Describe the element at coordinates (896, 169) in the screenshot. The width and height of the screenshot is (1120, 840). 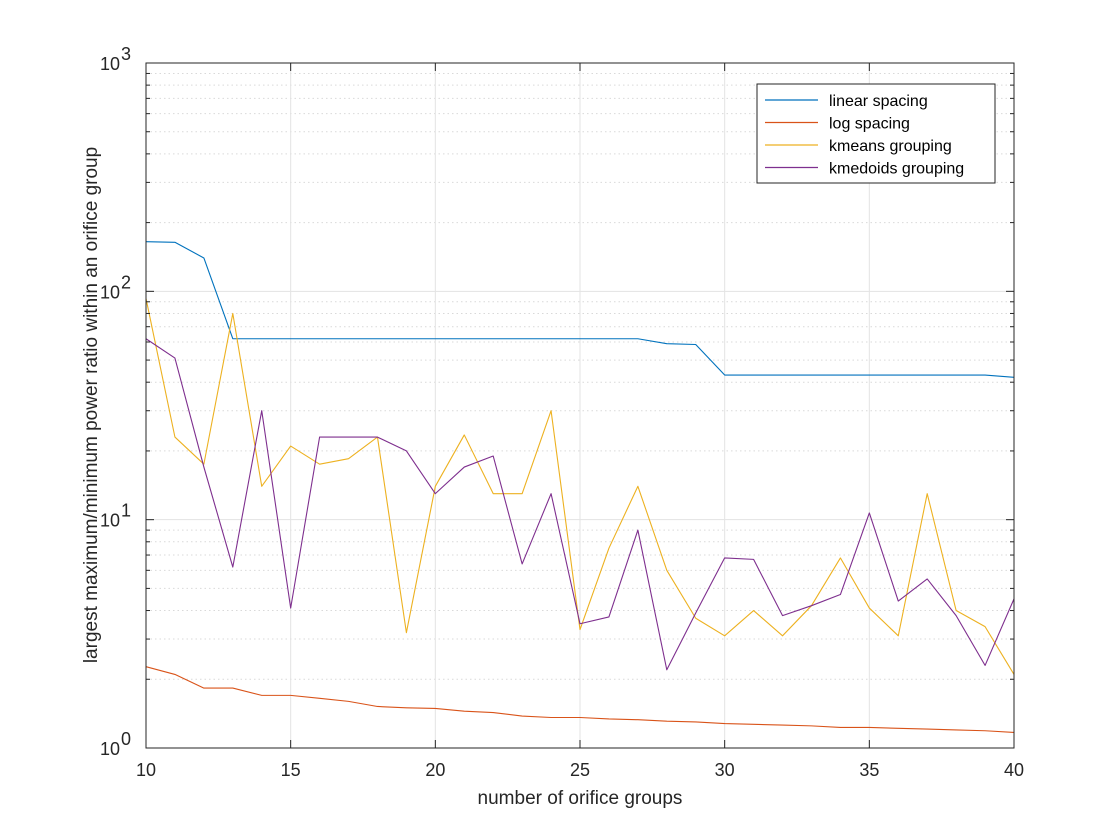
I see `legend-label: kmedoids grouping` at that location.